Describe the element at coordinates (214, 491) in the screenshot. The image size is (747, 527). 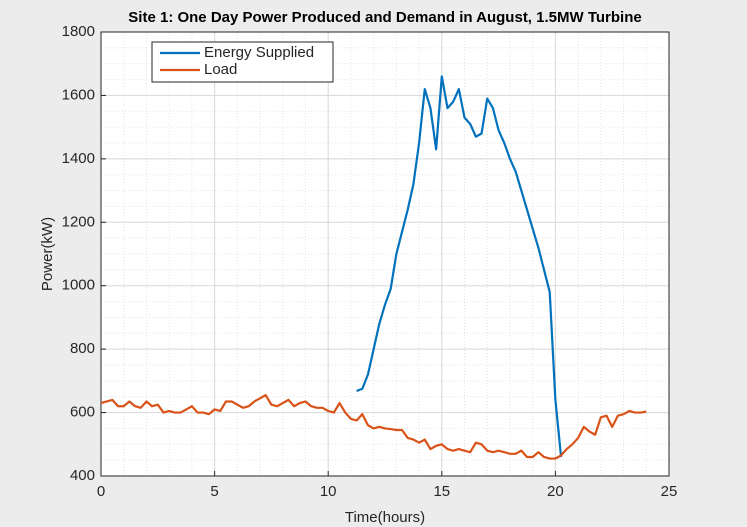
I see `x-tick-label: 5` at that location.